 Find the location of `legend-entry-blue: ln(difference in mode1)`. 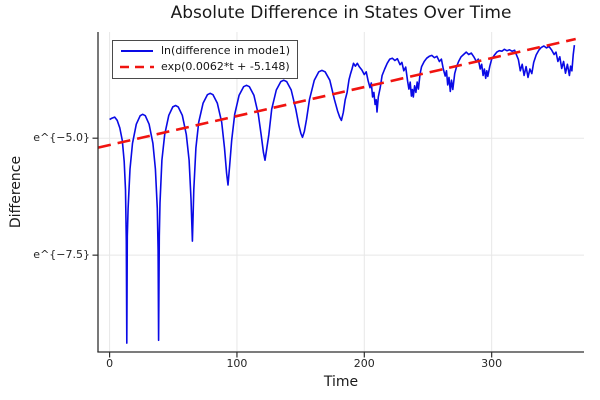

legend-entry-blue: ln(difference in mode1) is located at coordinates (204, 51).